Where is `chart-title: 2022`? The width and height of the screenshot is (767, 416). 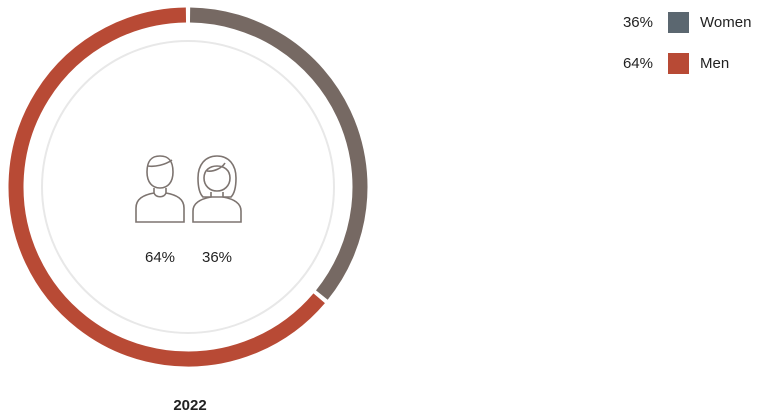 chart-title: 2022 is located at coordinates (189, 405).